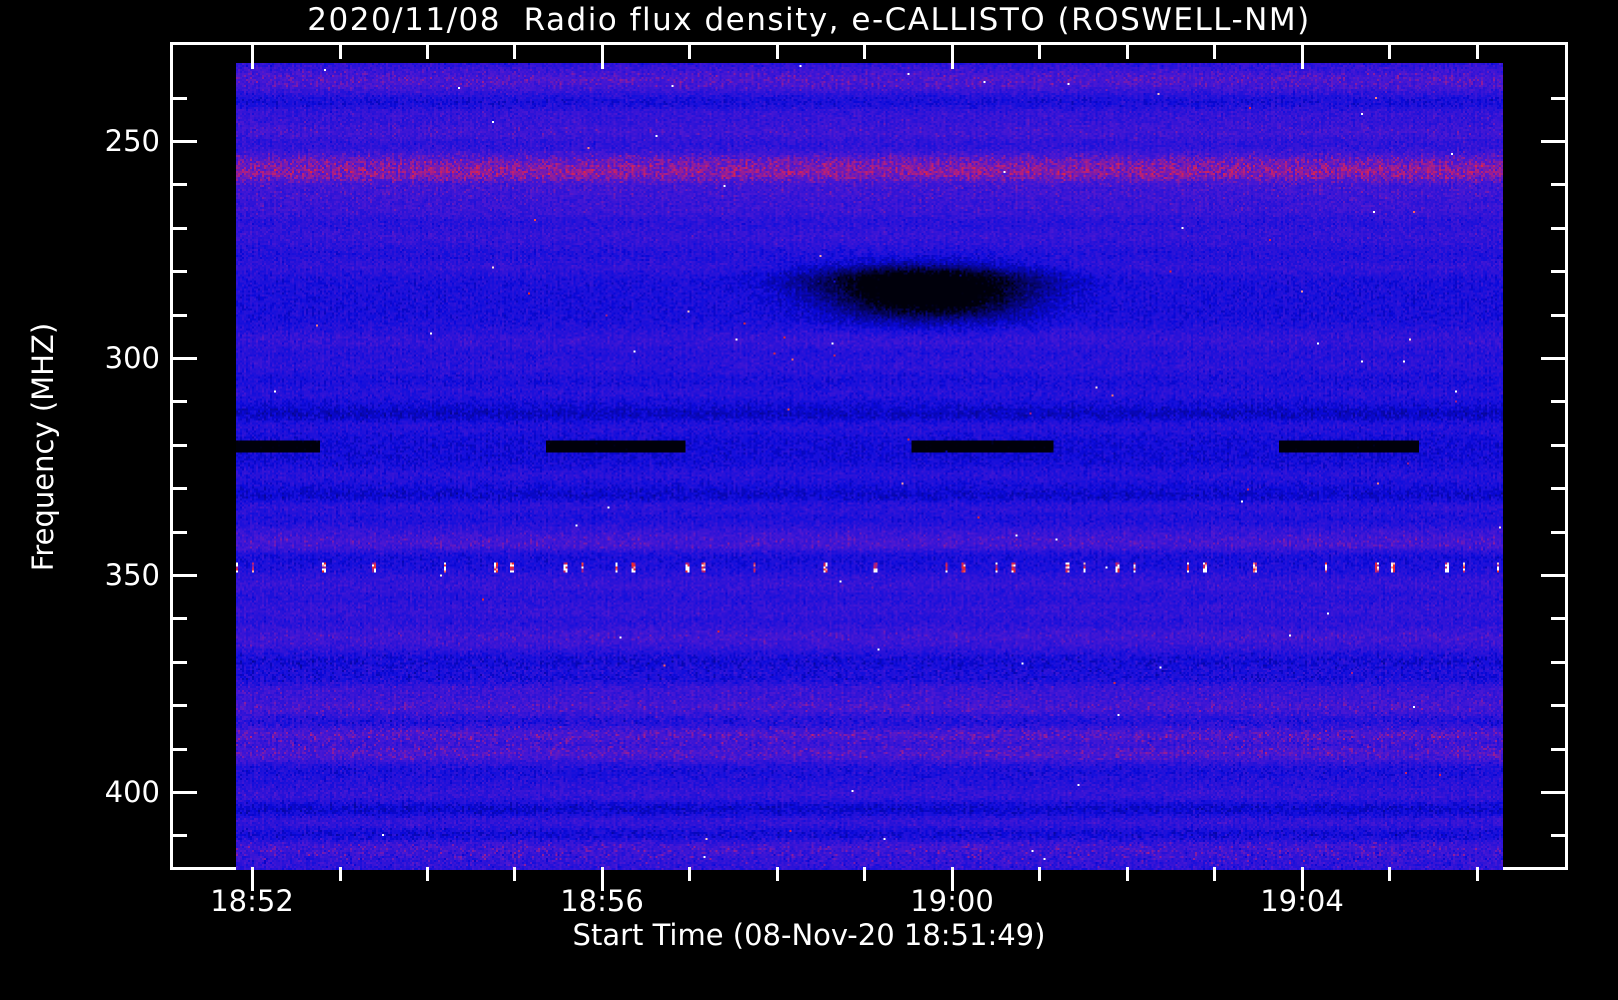 Image resolution: width=1618 pixels, height=1000 pixels. What do you see at coordinates (132, 358) in the screenshot?
I see `y-tick-label-300: 300` at bounding box center [132, 358].